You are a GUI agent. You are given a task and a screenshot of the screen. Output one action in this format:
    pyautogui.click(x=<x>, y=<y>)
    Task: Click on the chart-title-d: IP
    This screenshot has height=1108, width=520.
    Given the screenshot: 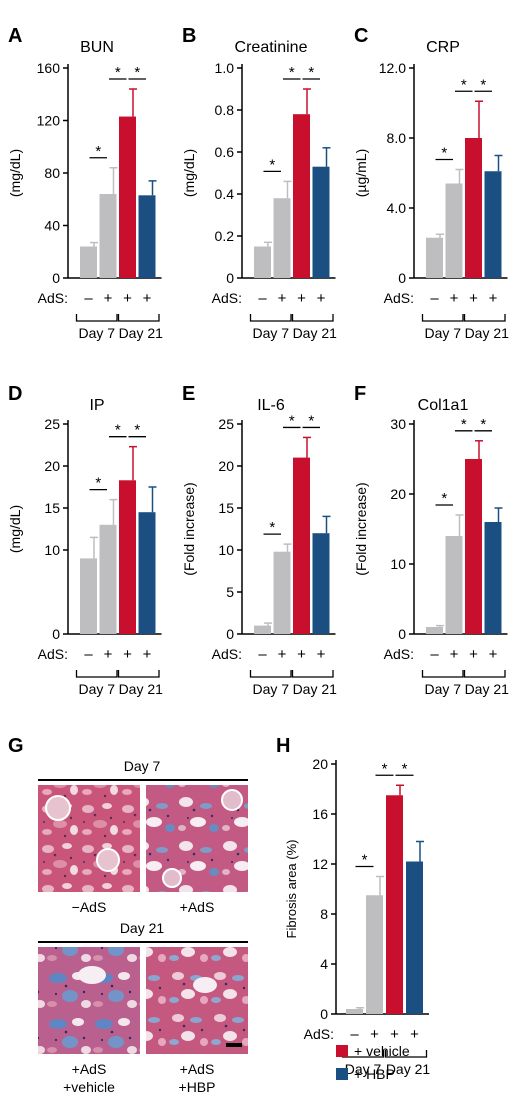 What is the action you would take?
    pyautogui.click(x=96, y=405)
    